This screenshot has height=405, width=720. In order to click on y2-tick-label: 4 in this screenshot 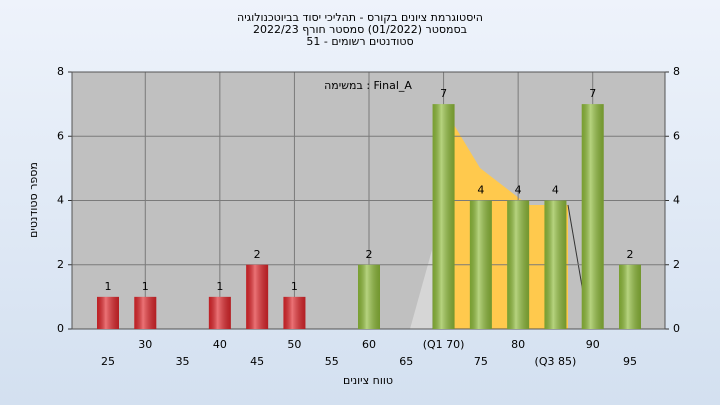, I will do `click(676, 200)`.